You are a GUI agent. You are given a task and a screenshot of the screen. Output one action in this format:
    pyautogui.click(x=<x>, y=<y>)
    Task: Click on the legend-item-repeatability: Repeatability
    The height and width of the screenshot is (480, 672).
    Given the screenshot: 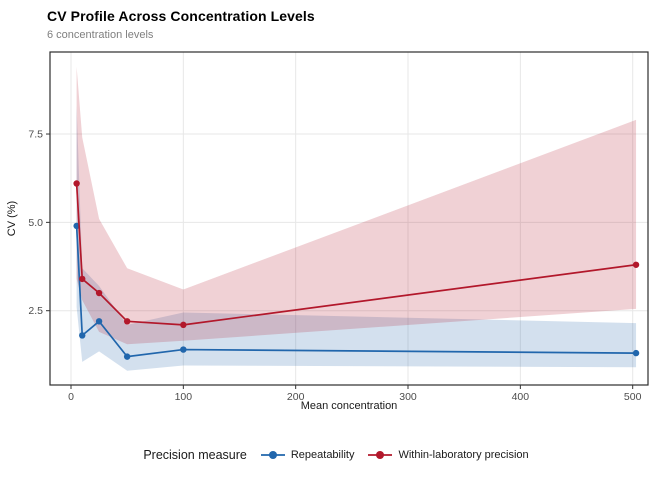 What is the action you would take?
    pyautogui.click(x=307, y=455)
    